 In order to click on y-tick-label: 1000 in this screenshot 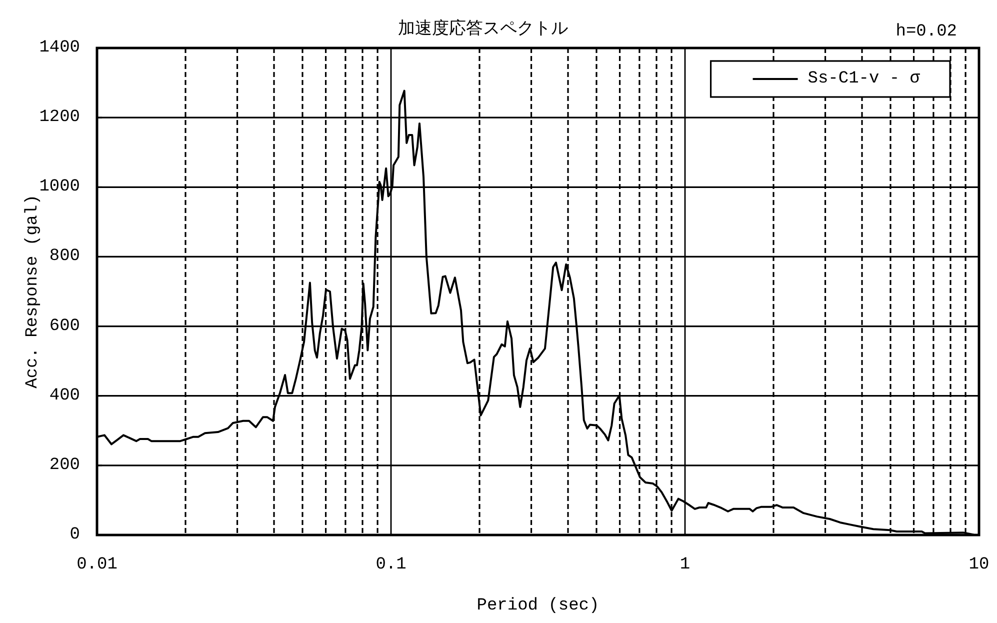, I will do `click(59, 187)`.